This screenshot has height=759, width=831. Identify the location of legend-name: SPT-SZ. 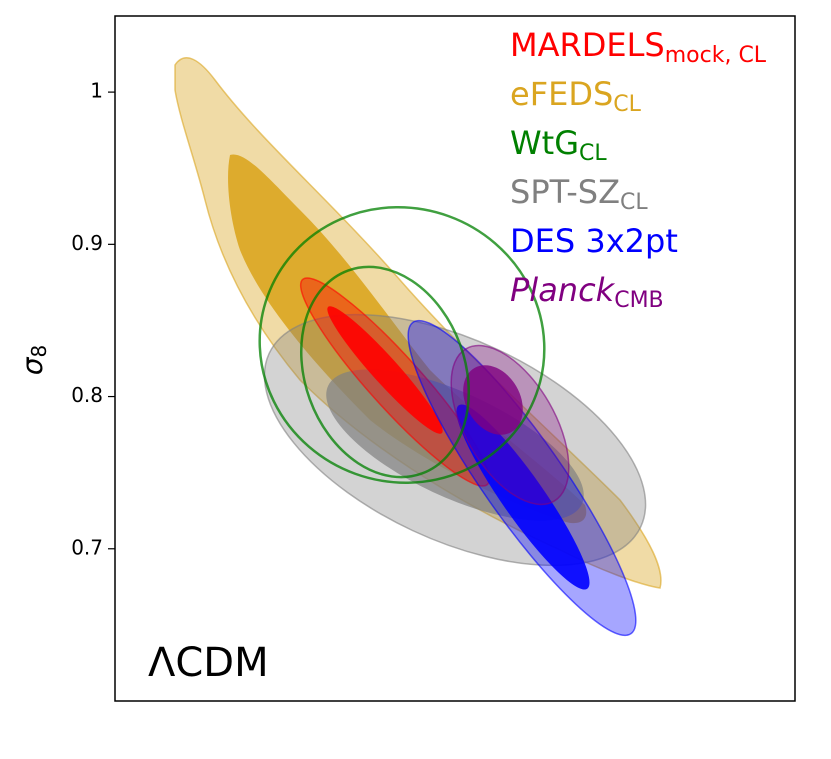
(565, 192).